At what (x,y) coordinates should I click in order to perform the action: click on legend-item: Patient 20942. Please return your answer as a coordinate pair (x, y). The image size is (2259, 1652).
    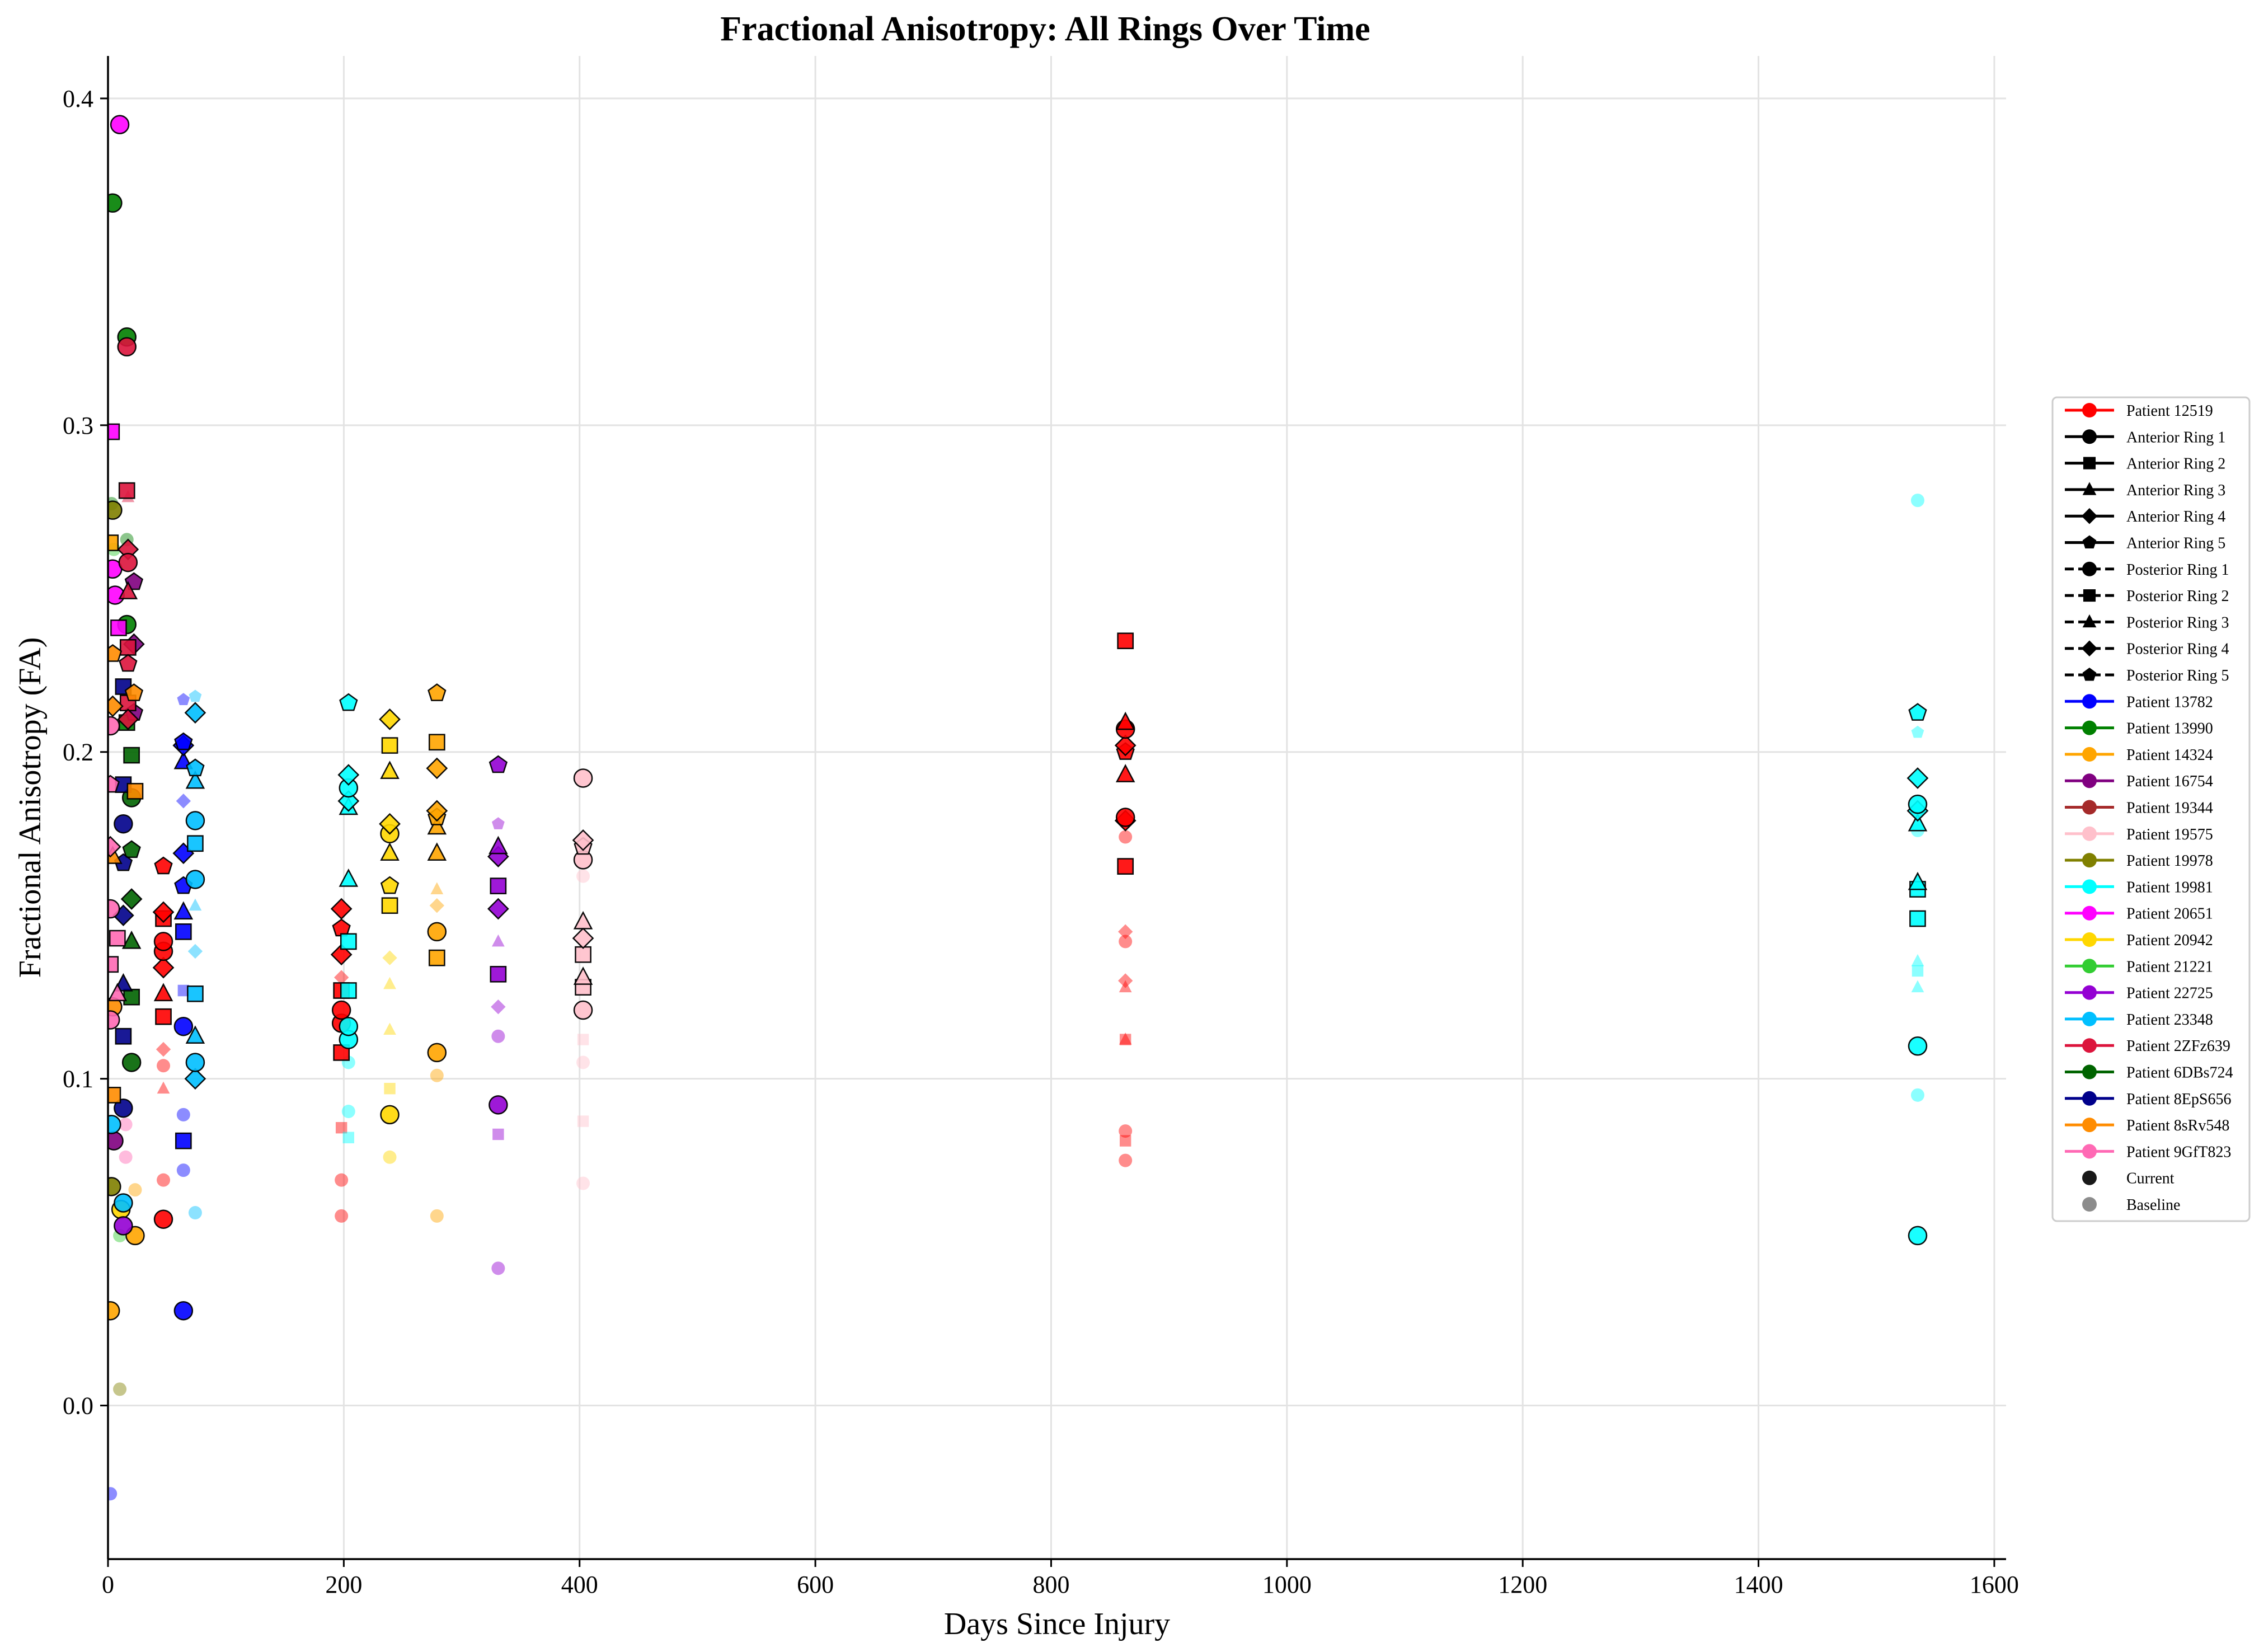
    Looking at the image, I should click on (2139, 940).